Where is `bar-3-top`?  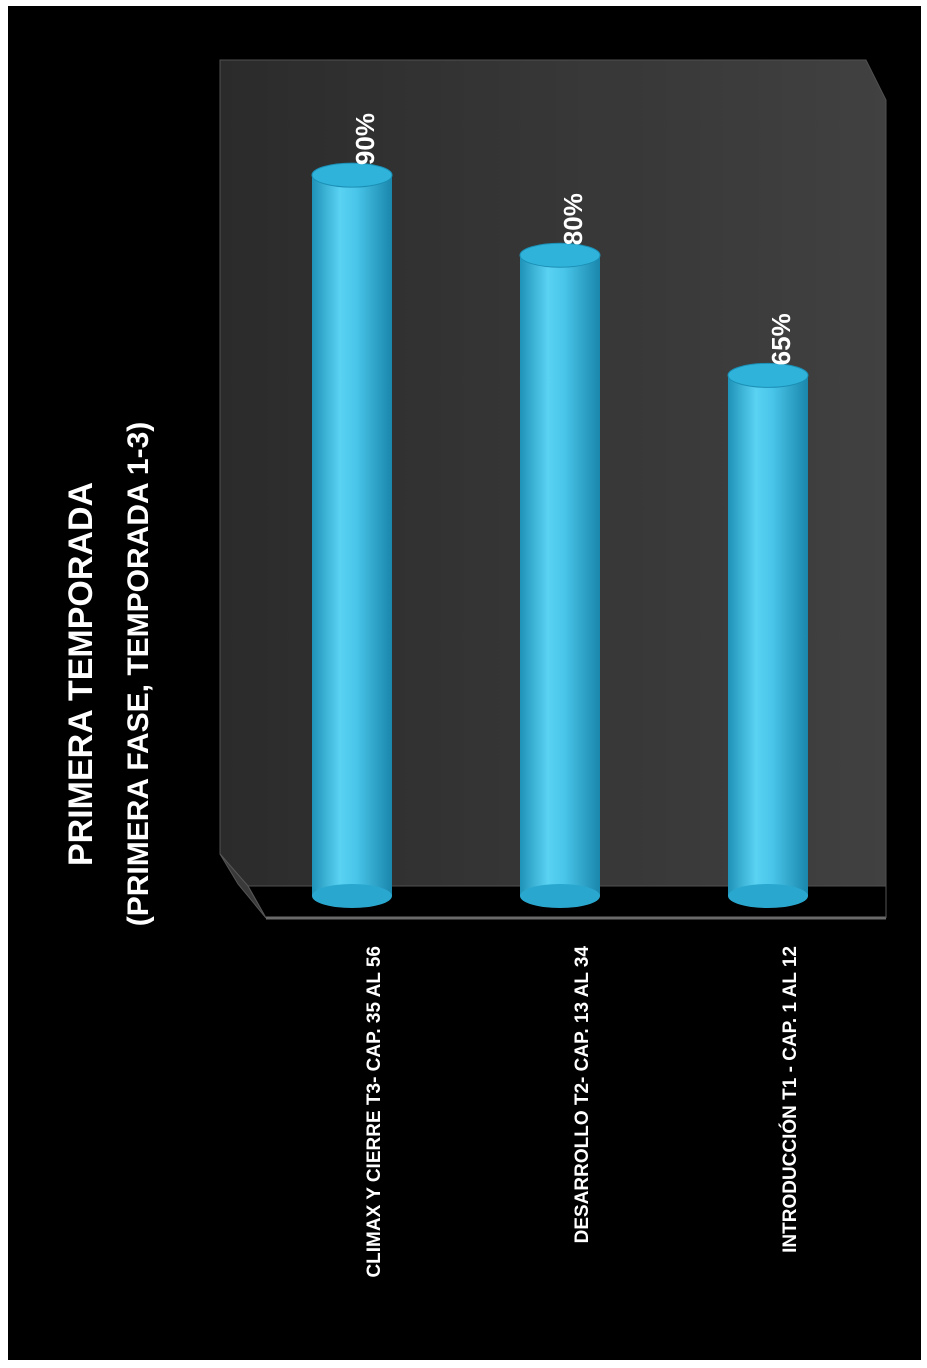
bar-3-top is located at coordinates (768, 375).